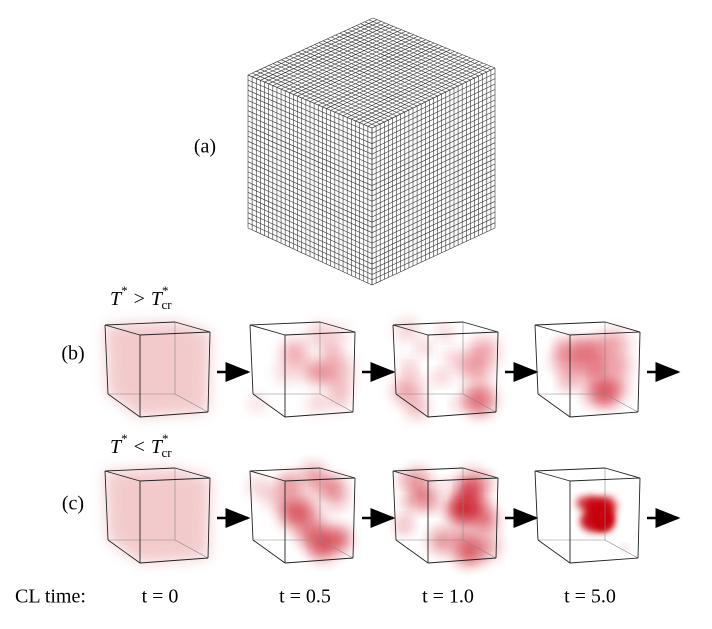 The width and height of the screenshot is (712, 629). Describe the element at coordinates (141, 445) in the screenshot. I see `condition: T* < T* cr` at that location.